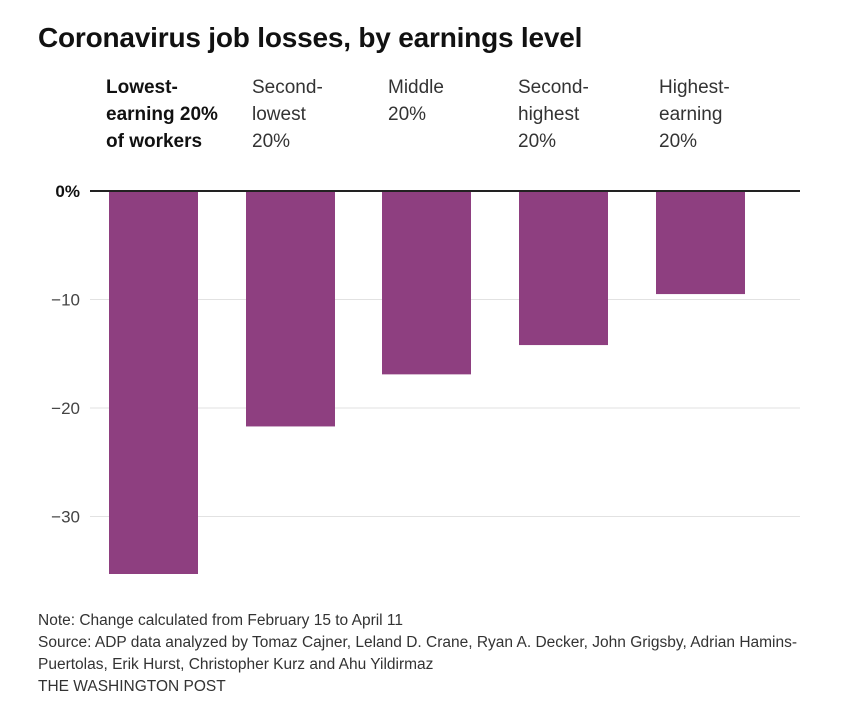 Image resolution: width=851 pixels, height=725 pixels. Describe the element at coordinates (65, 408) in the screenshot. I see `y-tick-label: −20` at that location.